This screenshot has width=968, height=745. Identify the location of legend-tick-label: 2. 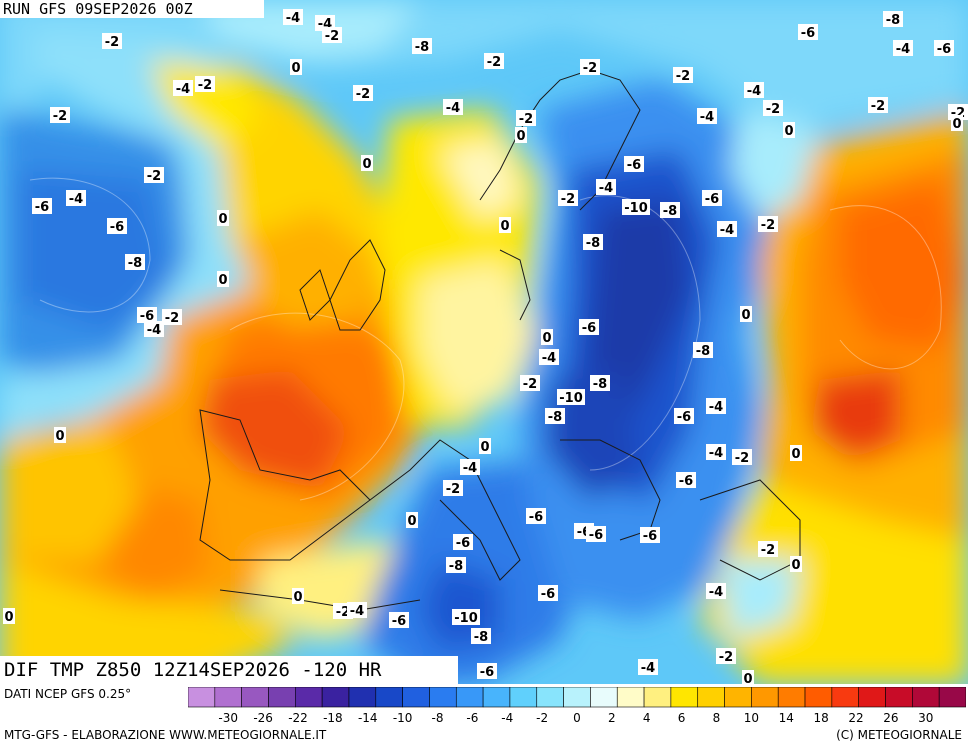
(612, 718).